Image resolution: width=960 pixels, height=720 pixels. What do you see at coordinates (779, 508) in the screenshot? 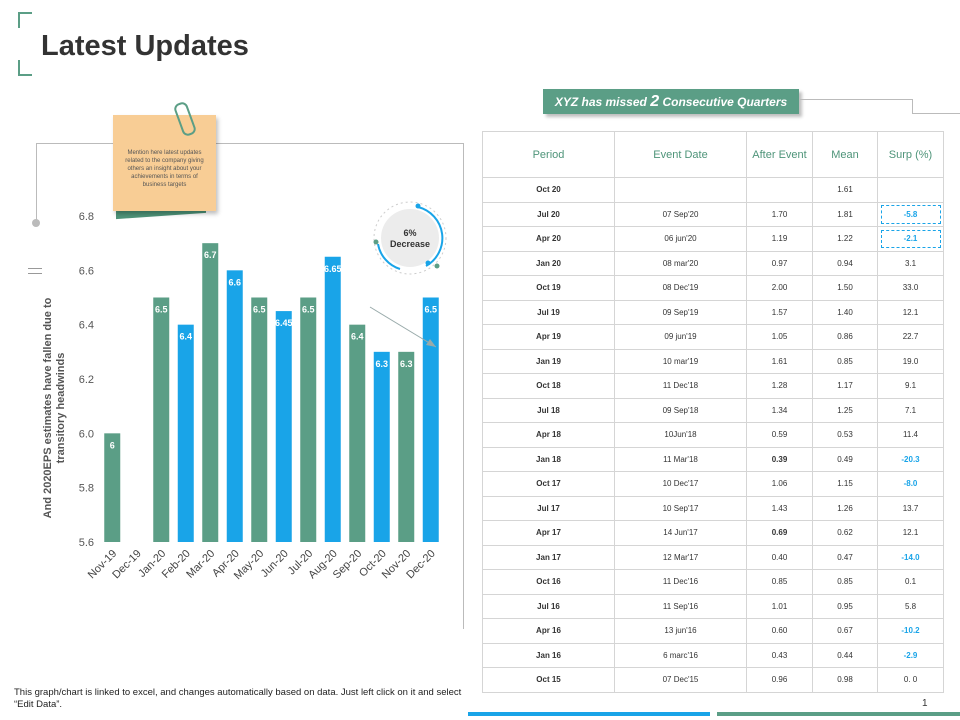
I see `after-event-cell: 1.43` at bounding box center [779, 508].